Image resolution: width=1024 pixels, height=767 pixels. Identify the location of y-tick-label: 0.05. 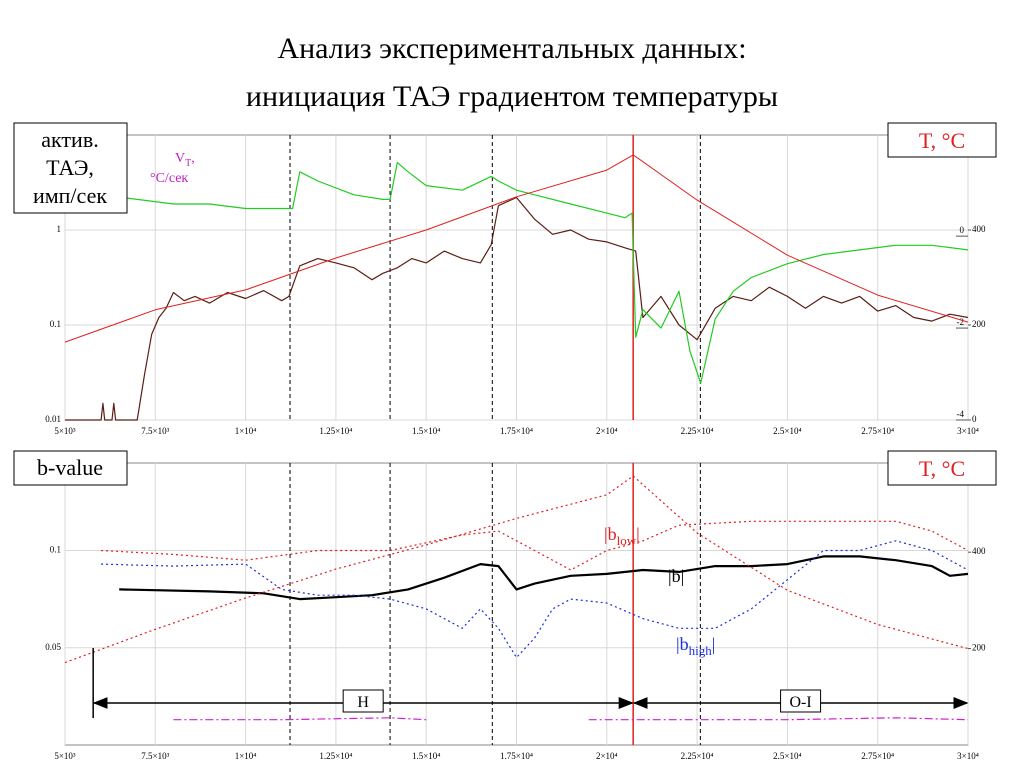
(53, 647).